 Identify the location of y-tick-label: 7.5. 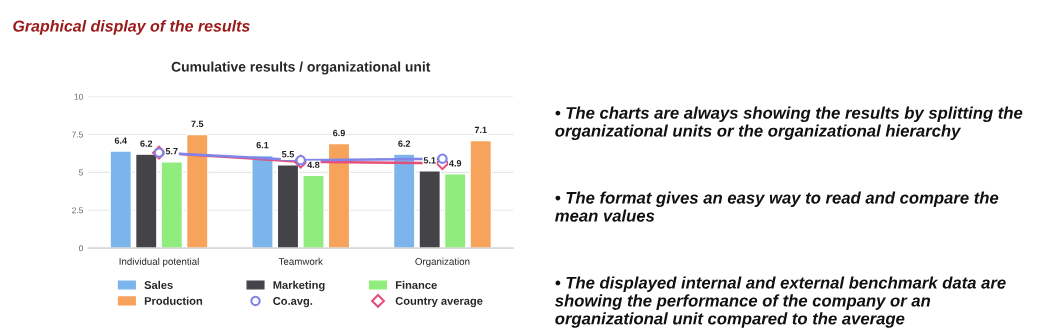
(77, 134).